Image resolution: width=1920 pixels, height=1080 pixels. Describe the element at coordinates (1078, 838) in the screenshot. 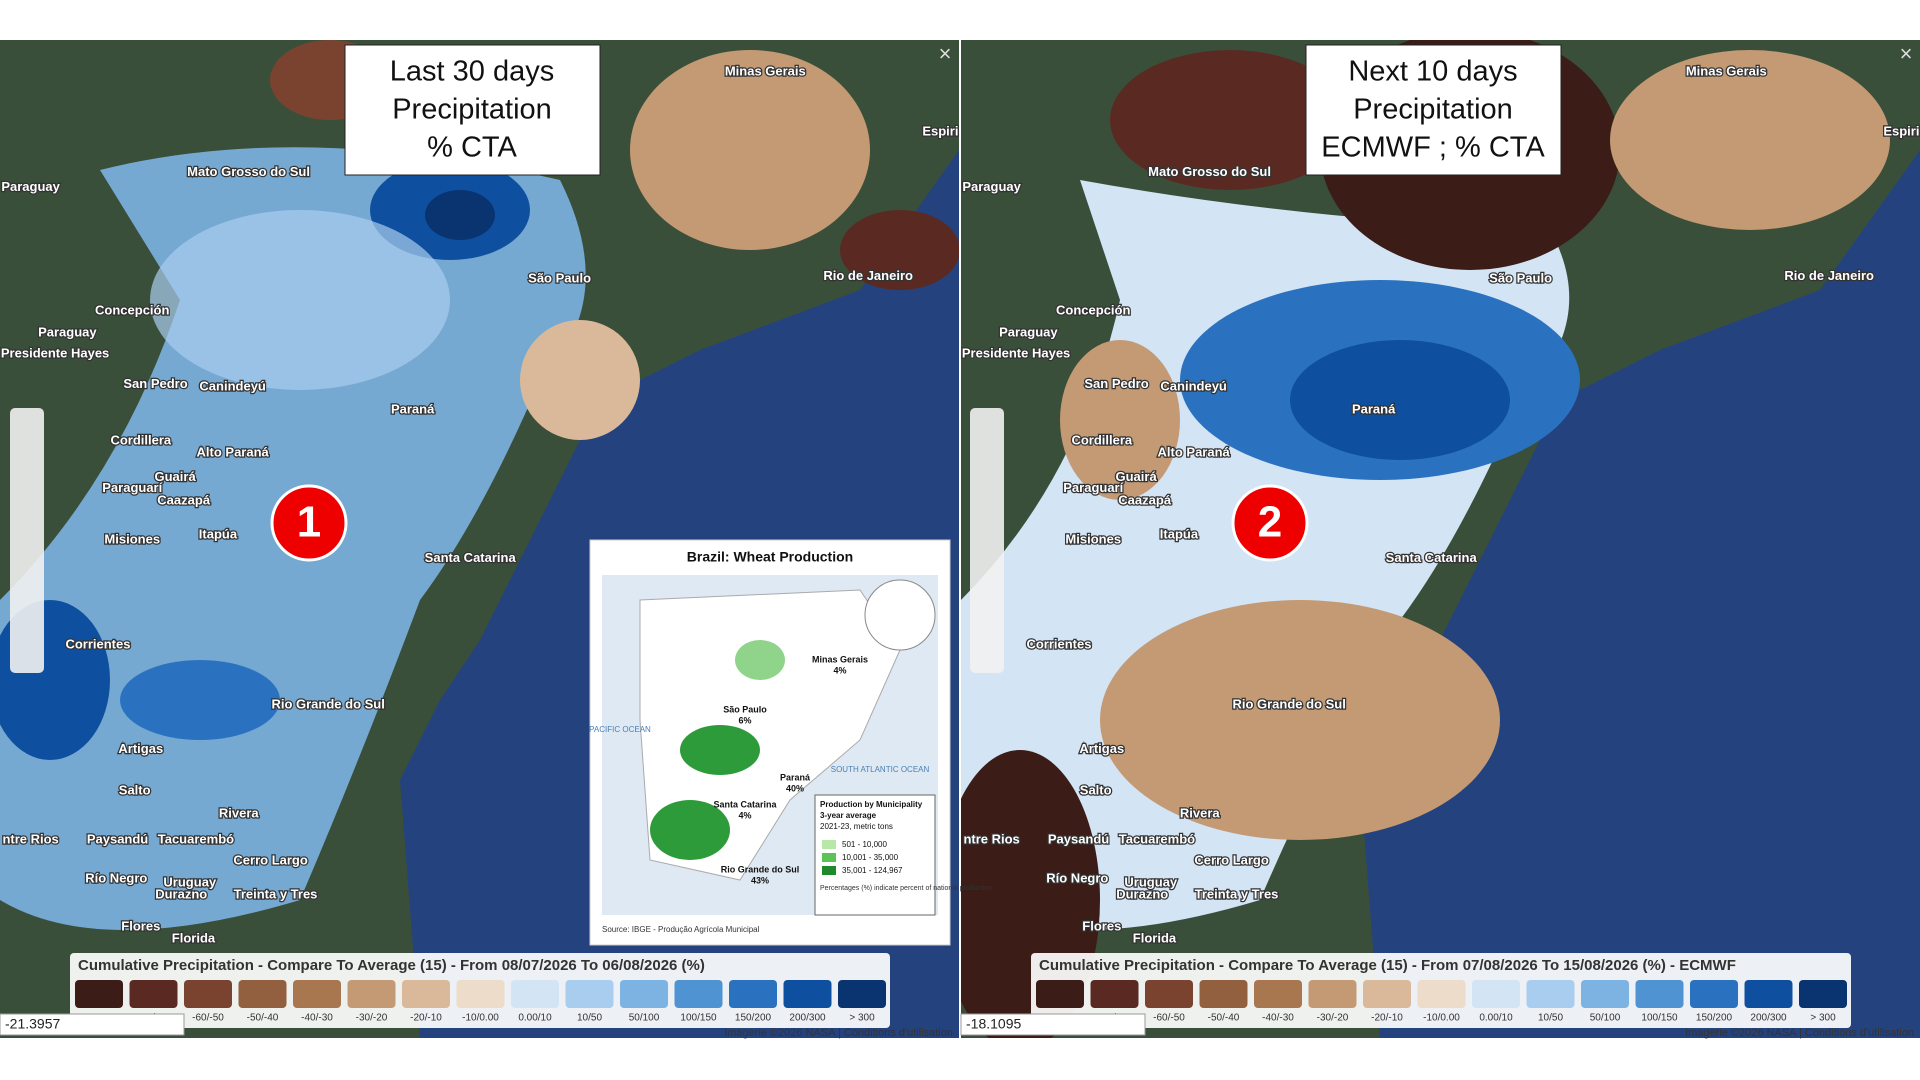

I see `map-label: Paysandú` at that location.